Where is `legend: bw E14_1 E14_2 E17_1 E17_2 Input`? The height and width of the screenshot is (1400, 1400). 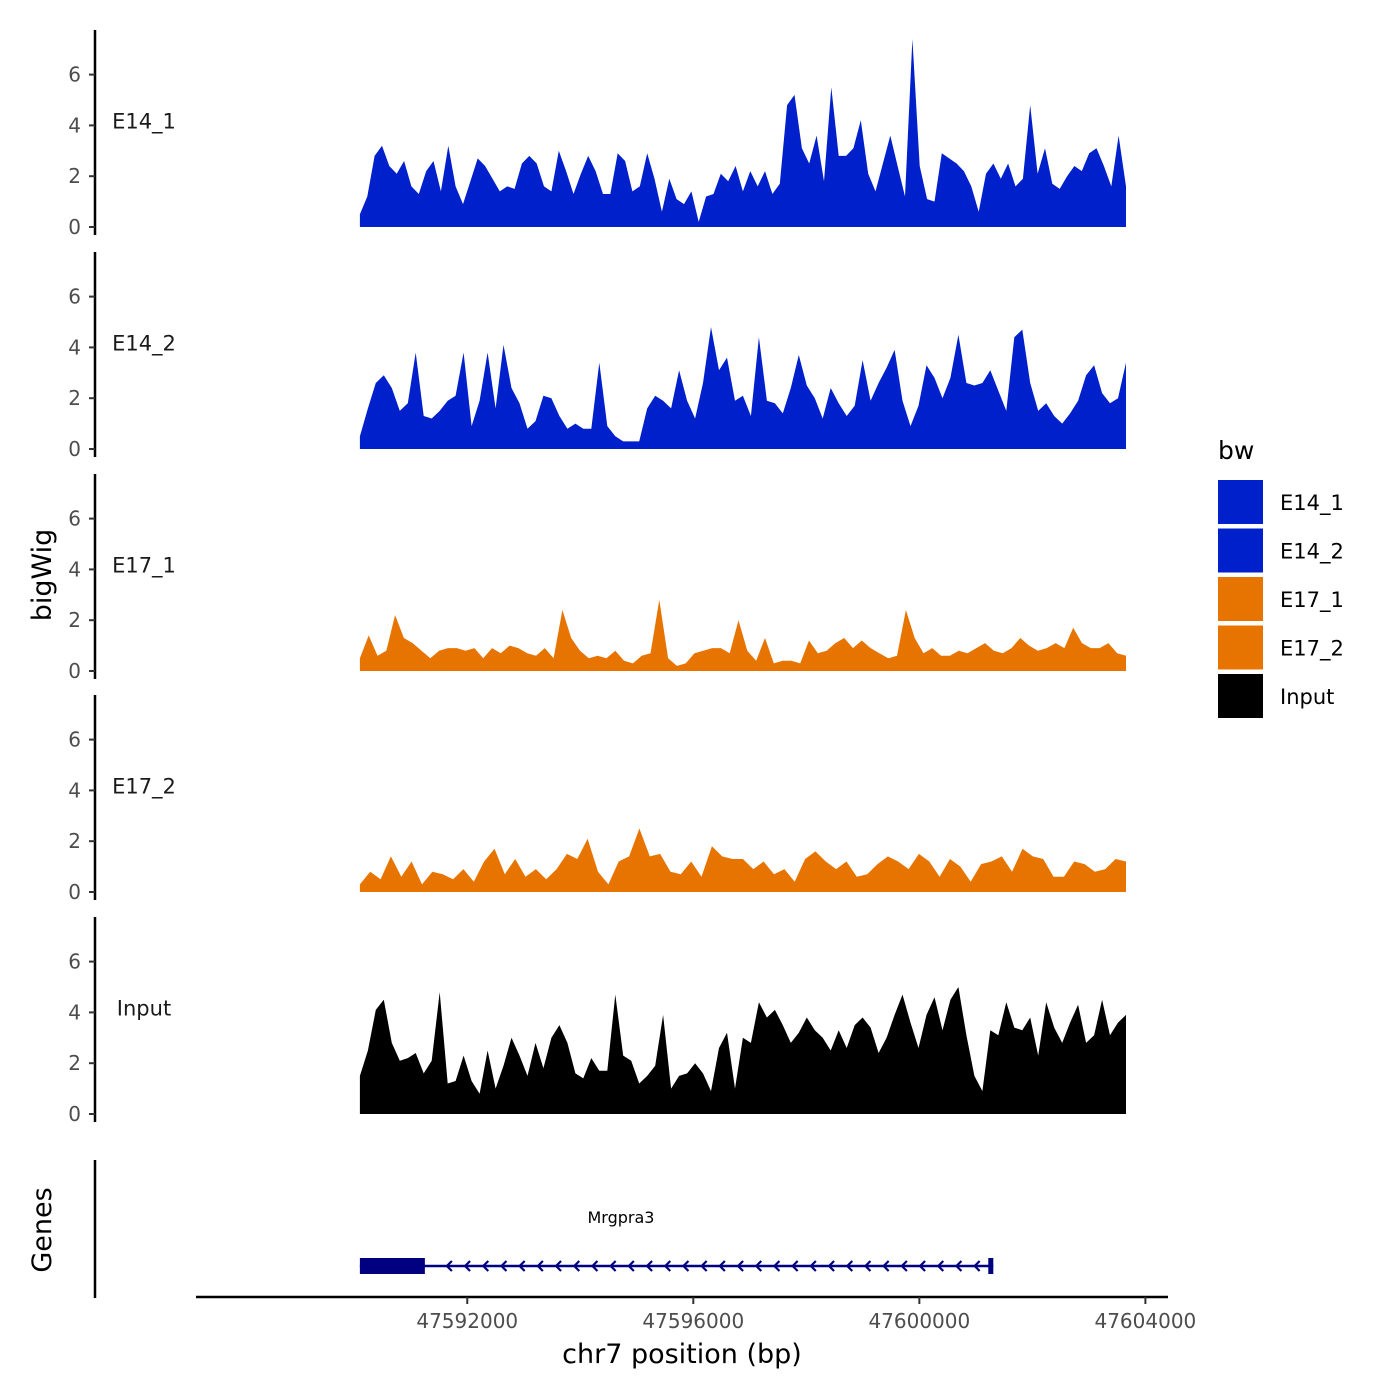
legend: bw E14_1 E14_2 E17_1 E17_2 Input is located at coordinates (1281, 577).